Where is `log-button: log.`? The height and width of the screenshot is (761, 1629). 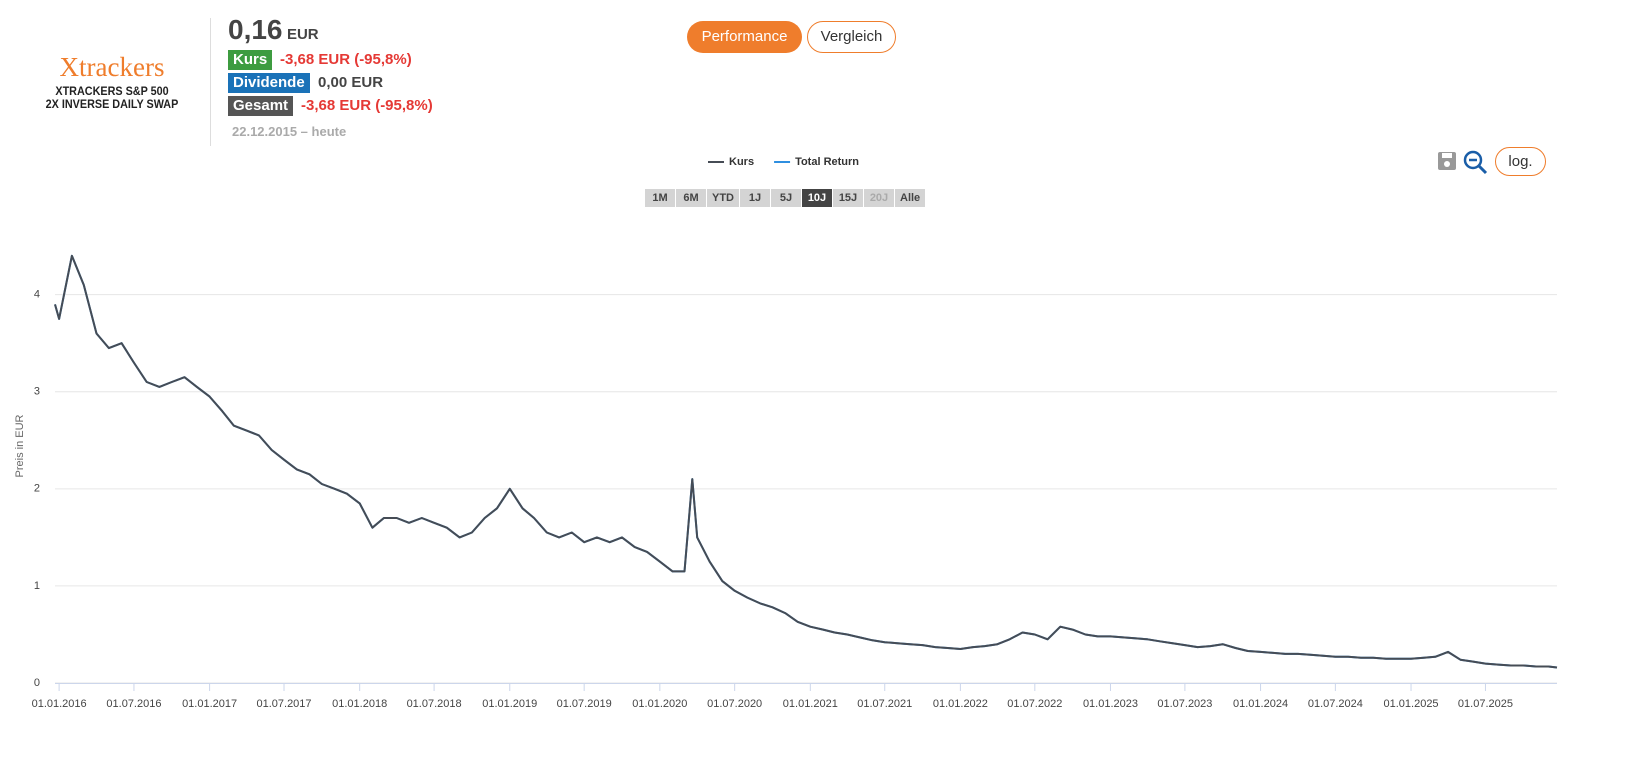
log-button: log. is located at coordinates (1520, 161).